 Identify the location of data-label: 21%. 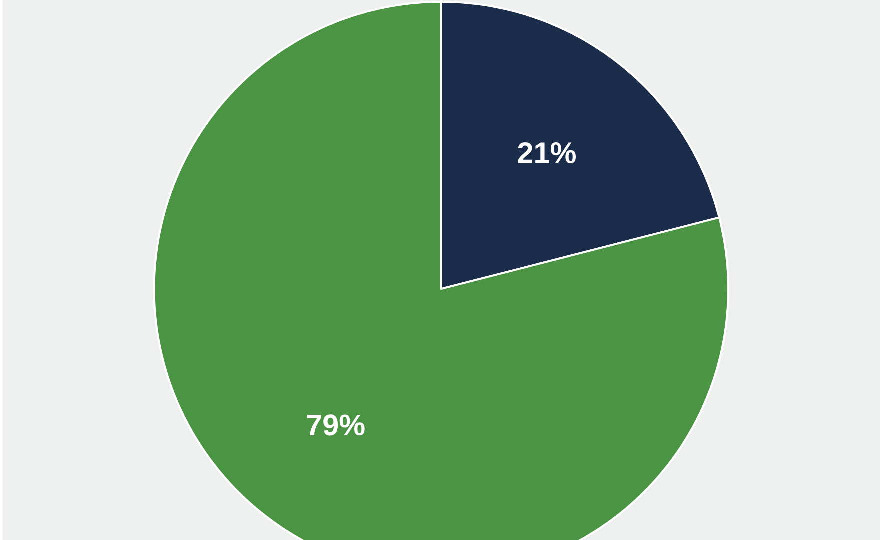
(547, 153).